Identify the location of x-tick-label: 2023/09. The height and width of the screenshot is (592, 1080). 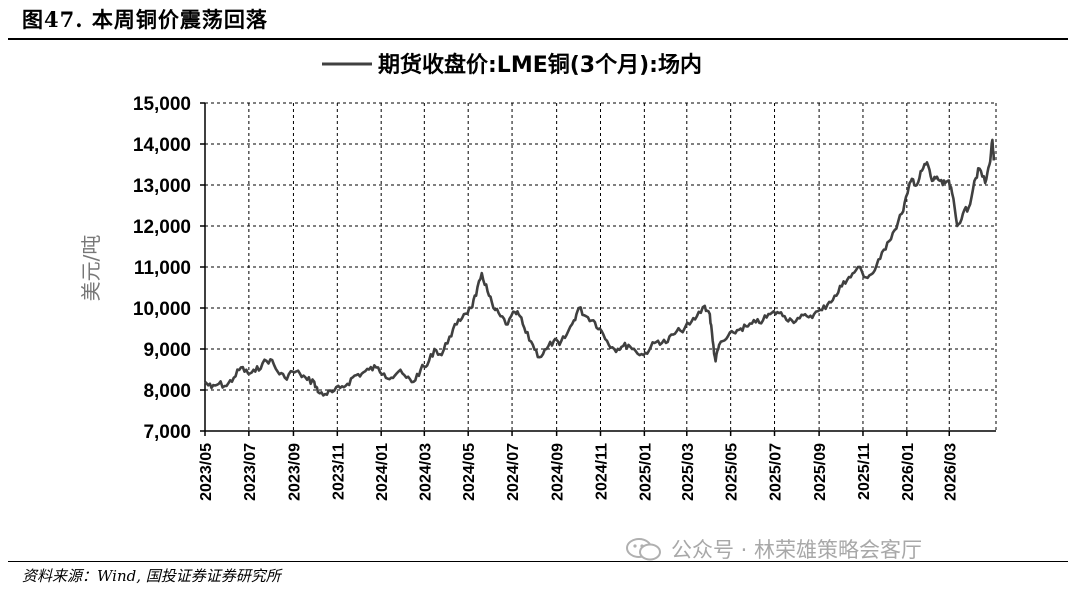
(294, 472).